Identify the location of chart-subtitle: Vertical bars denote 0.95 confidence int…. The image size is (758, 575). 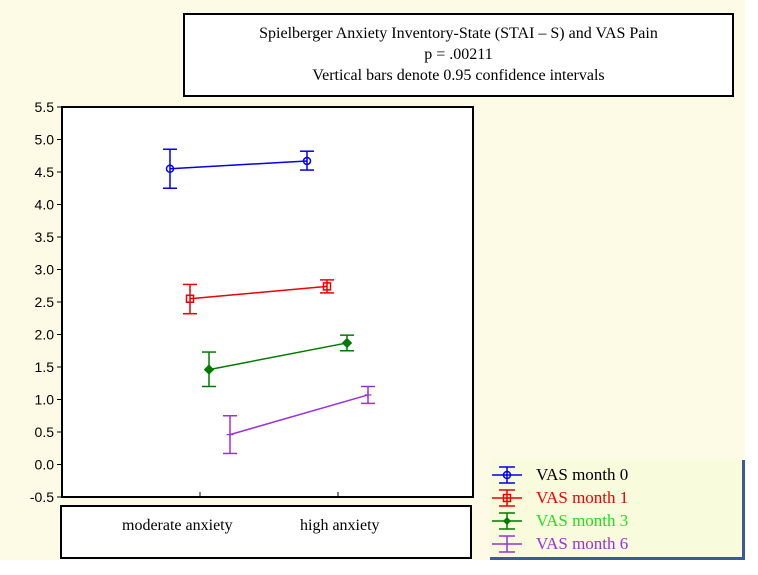
(458, 75).